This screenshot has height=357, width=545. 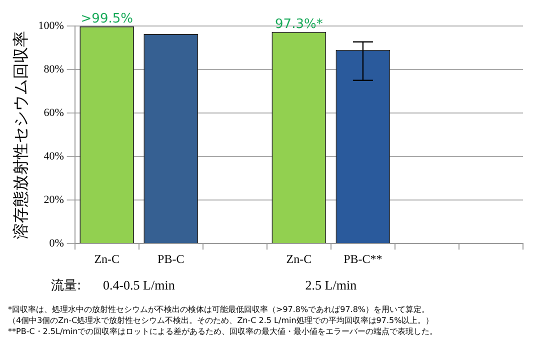 What do you see at coordinates (139, 284) in the screenshot?
I see `text: 0.4-0.5 L/min` at bounding box center [139, 284].